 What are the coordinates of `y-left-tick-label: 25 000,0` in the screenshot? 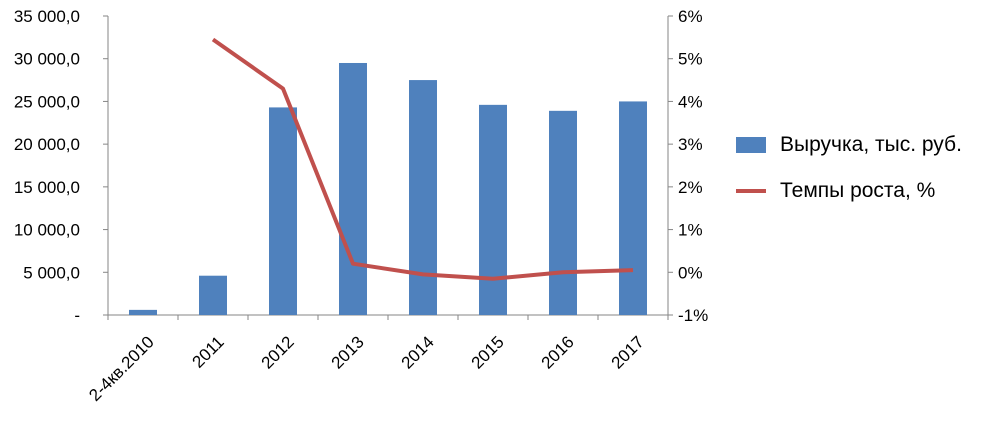 It's located at (47, 101).